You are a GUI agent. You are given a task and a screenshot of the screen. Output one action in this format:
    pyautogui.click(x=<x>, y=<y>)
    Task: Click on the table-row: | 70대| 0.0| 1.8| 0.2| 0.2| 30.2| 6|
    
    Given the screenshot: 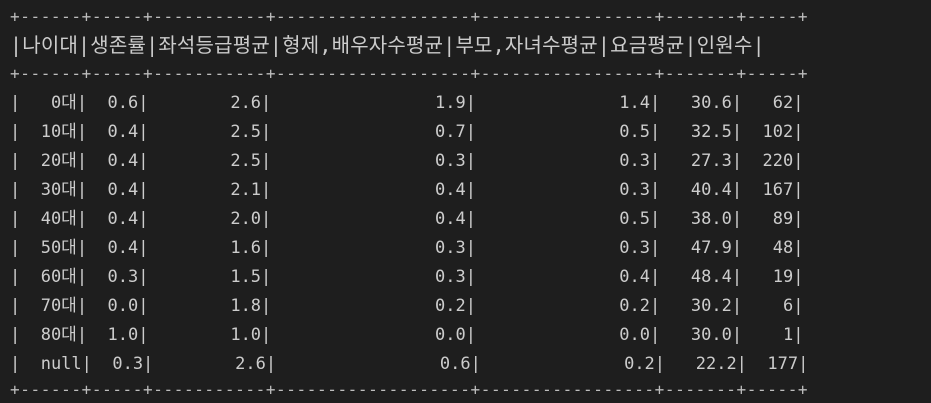 What is the action you would take?
    pyautogui.click(x=407, y=306)
    